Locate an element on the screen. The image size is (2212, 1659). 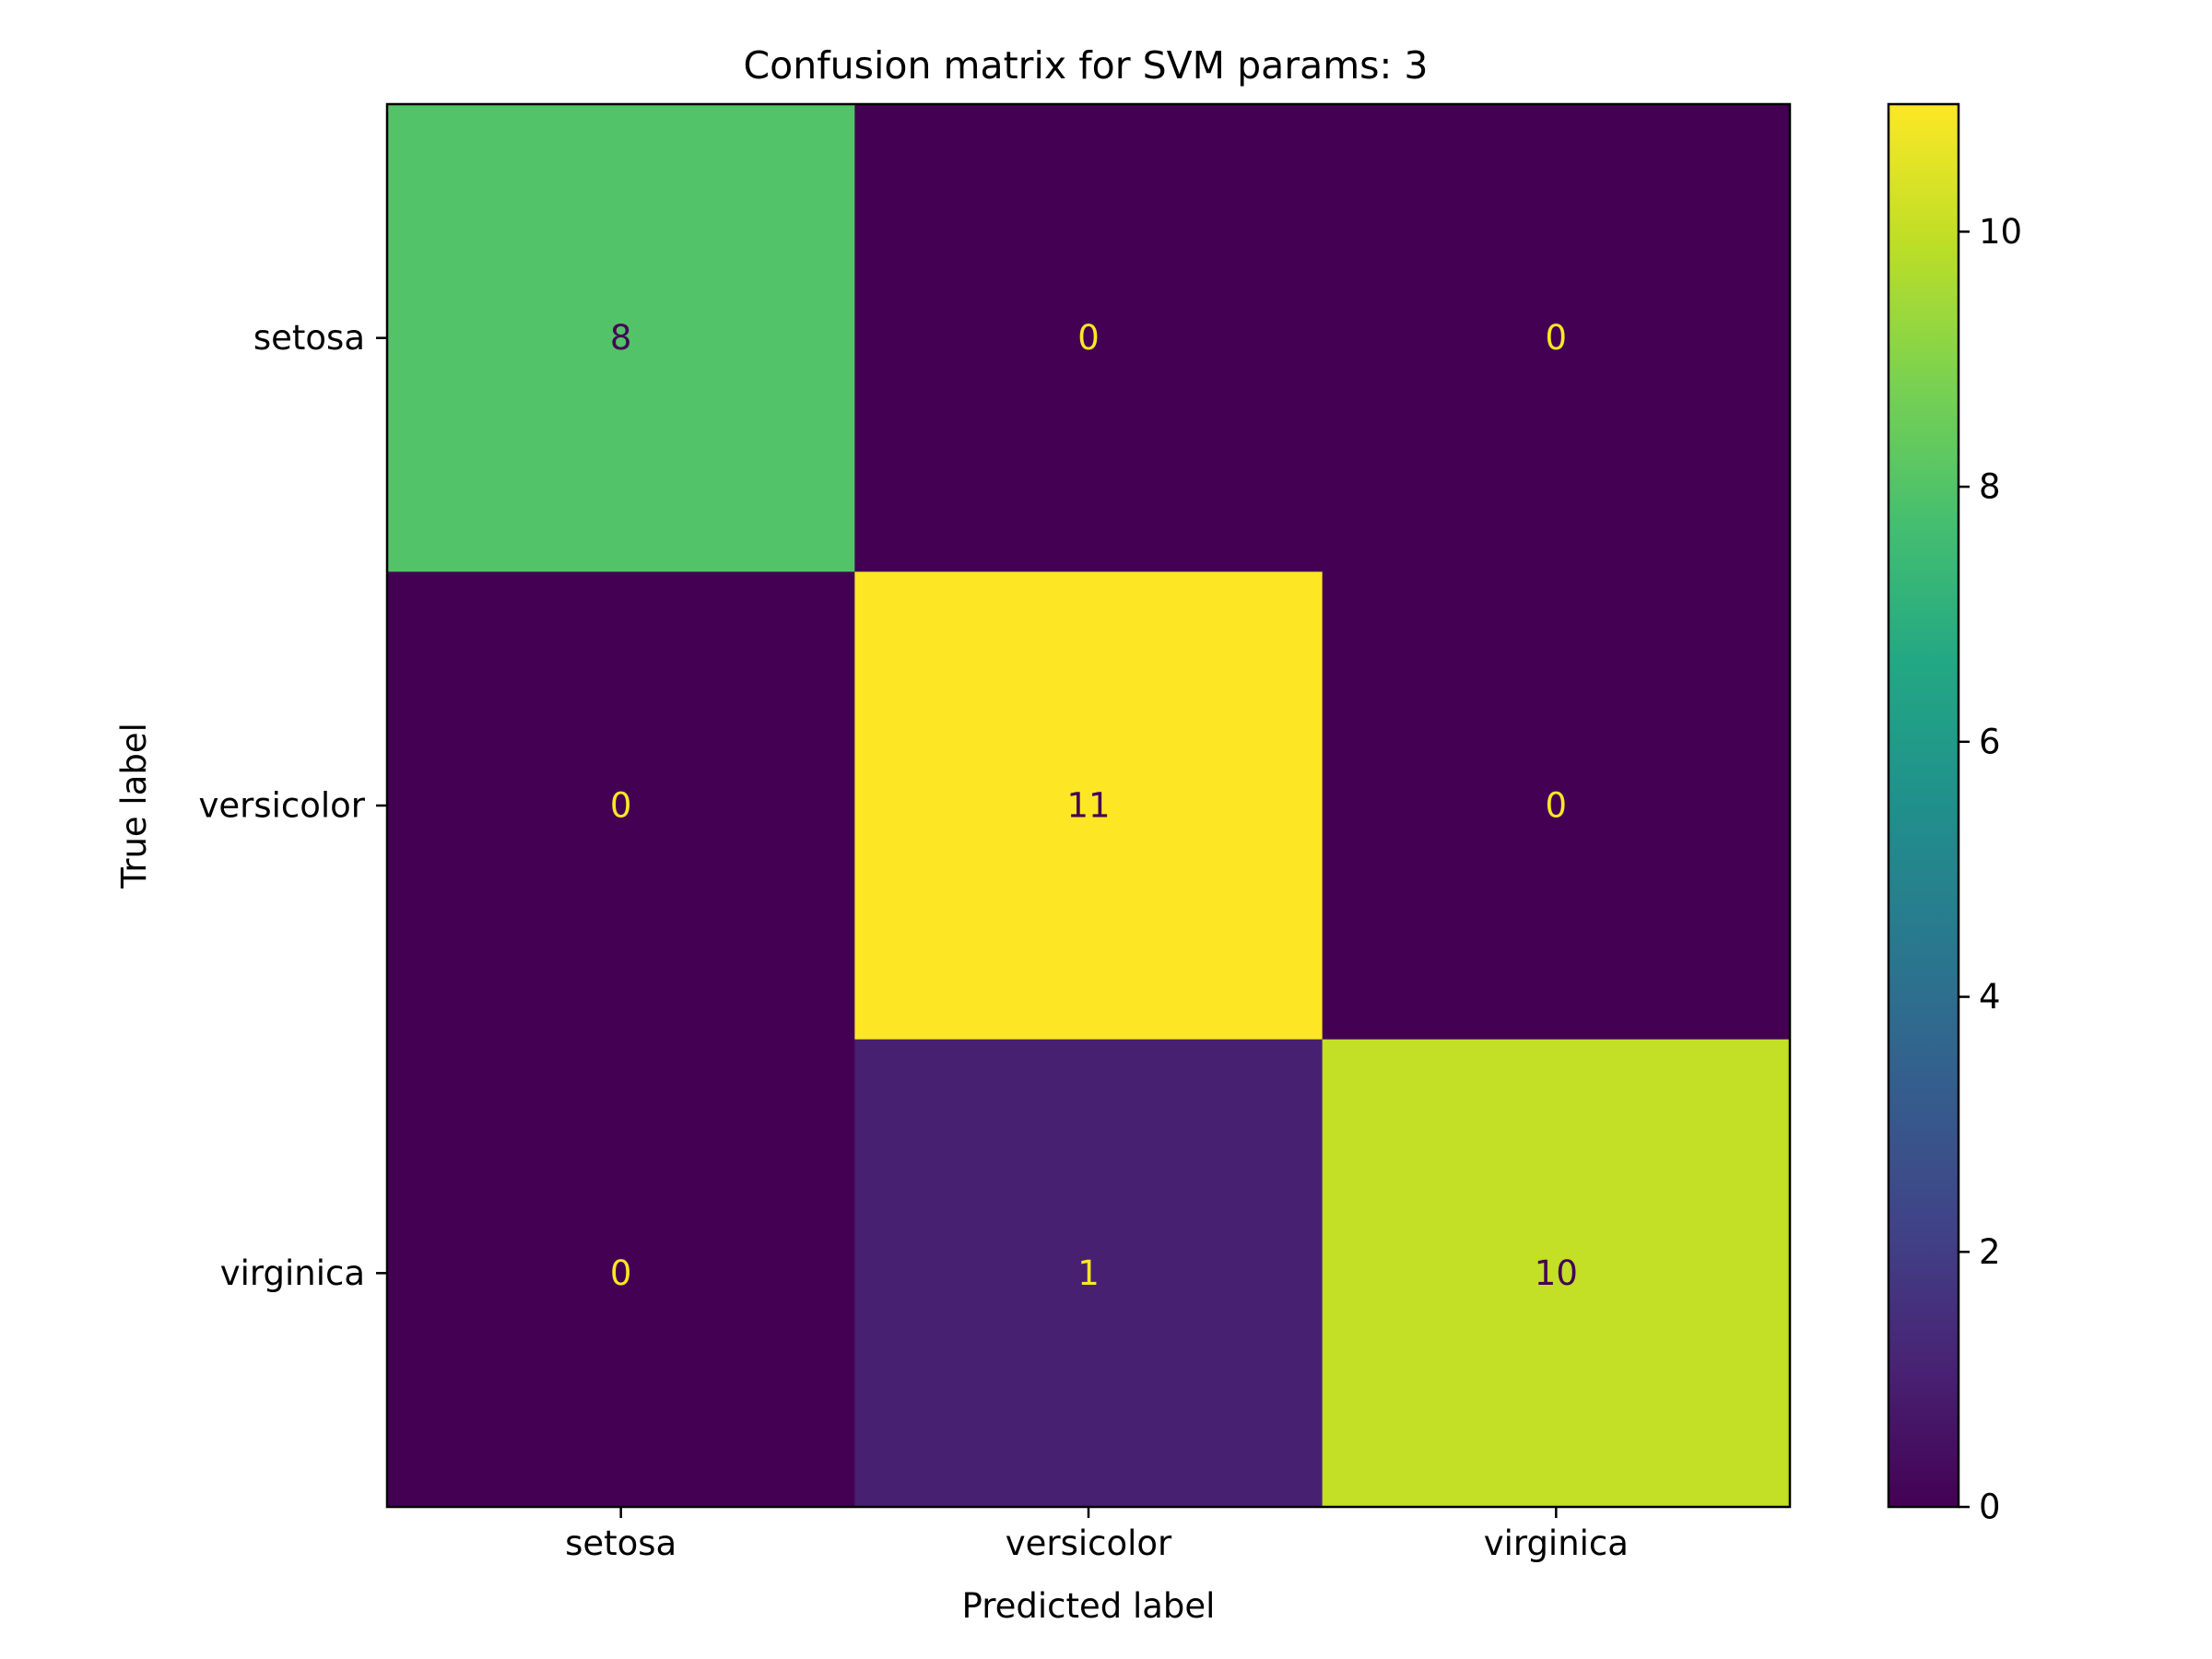
y-axis-label: True label is located at coordinates (134, 806).